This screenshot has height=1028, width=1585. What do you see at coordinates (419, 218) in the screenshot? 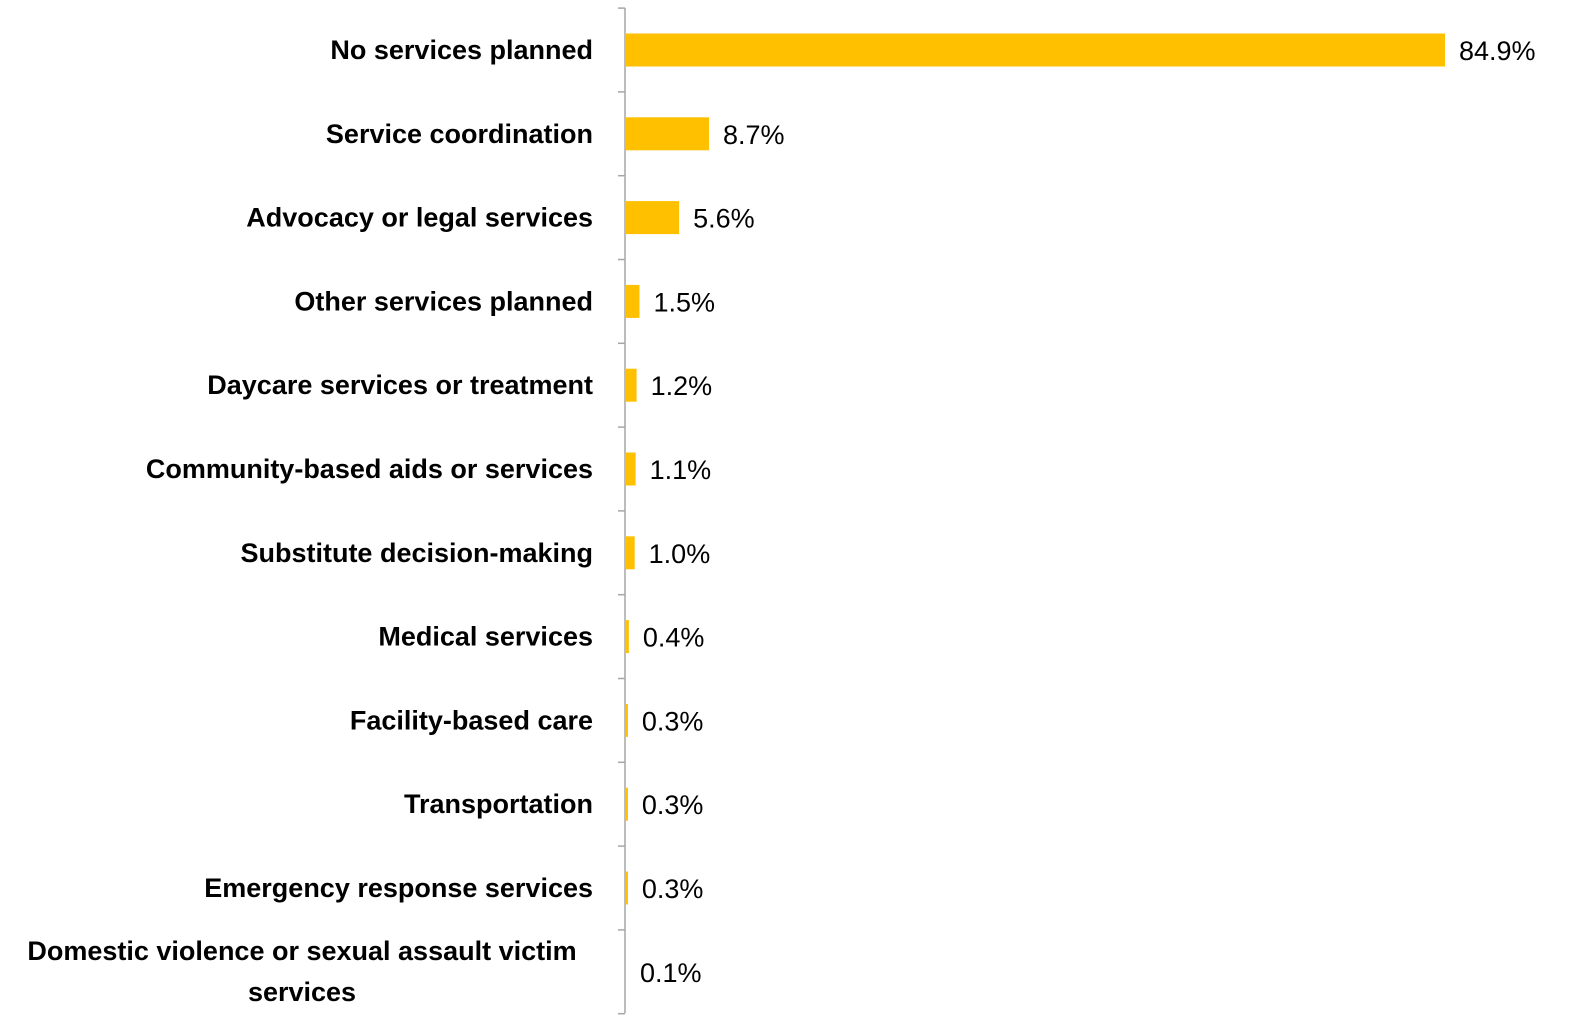
I see `category-label: Advocacy or legal services` at bounding box center [419, 218].